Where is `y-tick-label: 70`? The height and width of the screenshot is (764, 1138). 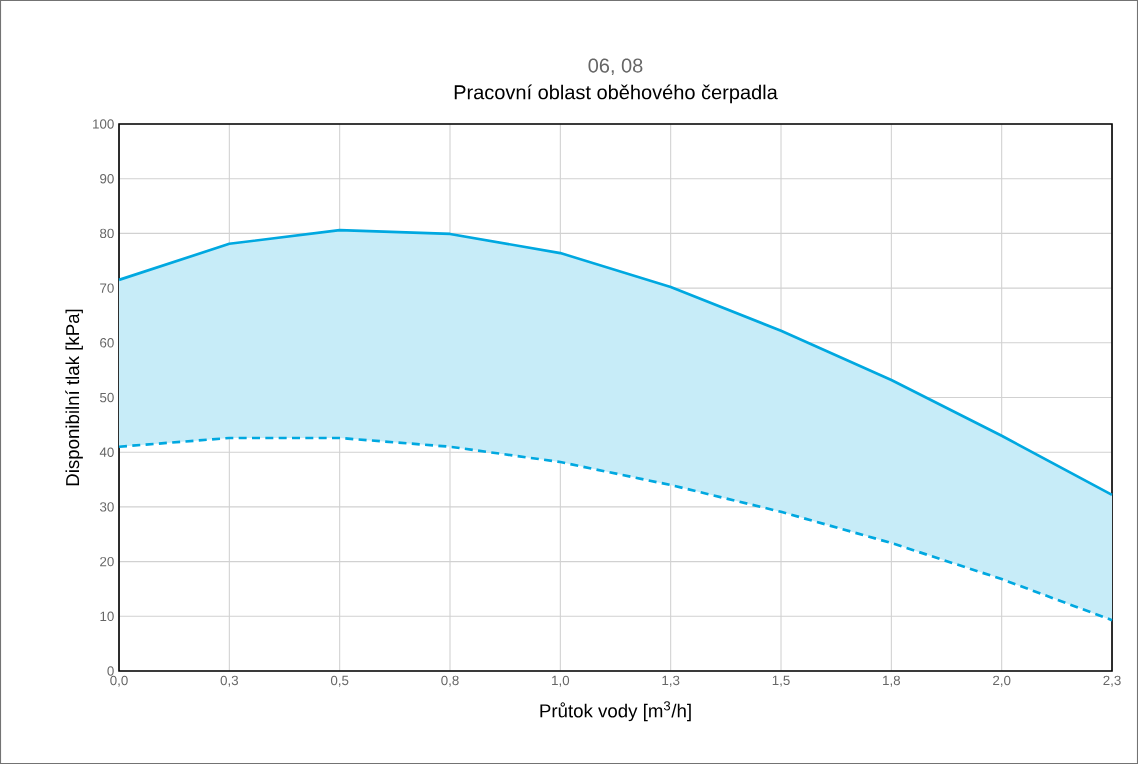 y-tick-label: 70 is located at coordinates (107, 288).